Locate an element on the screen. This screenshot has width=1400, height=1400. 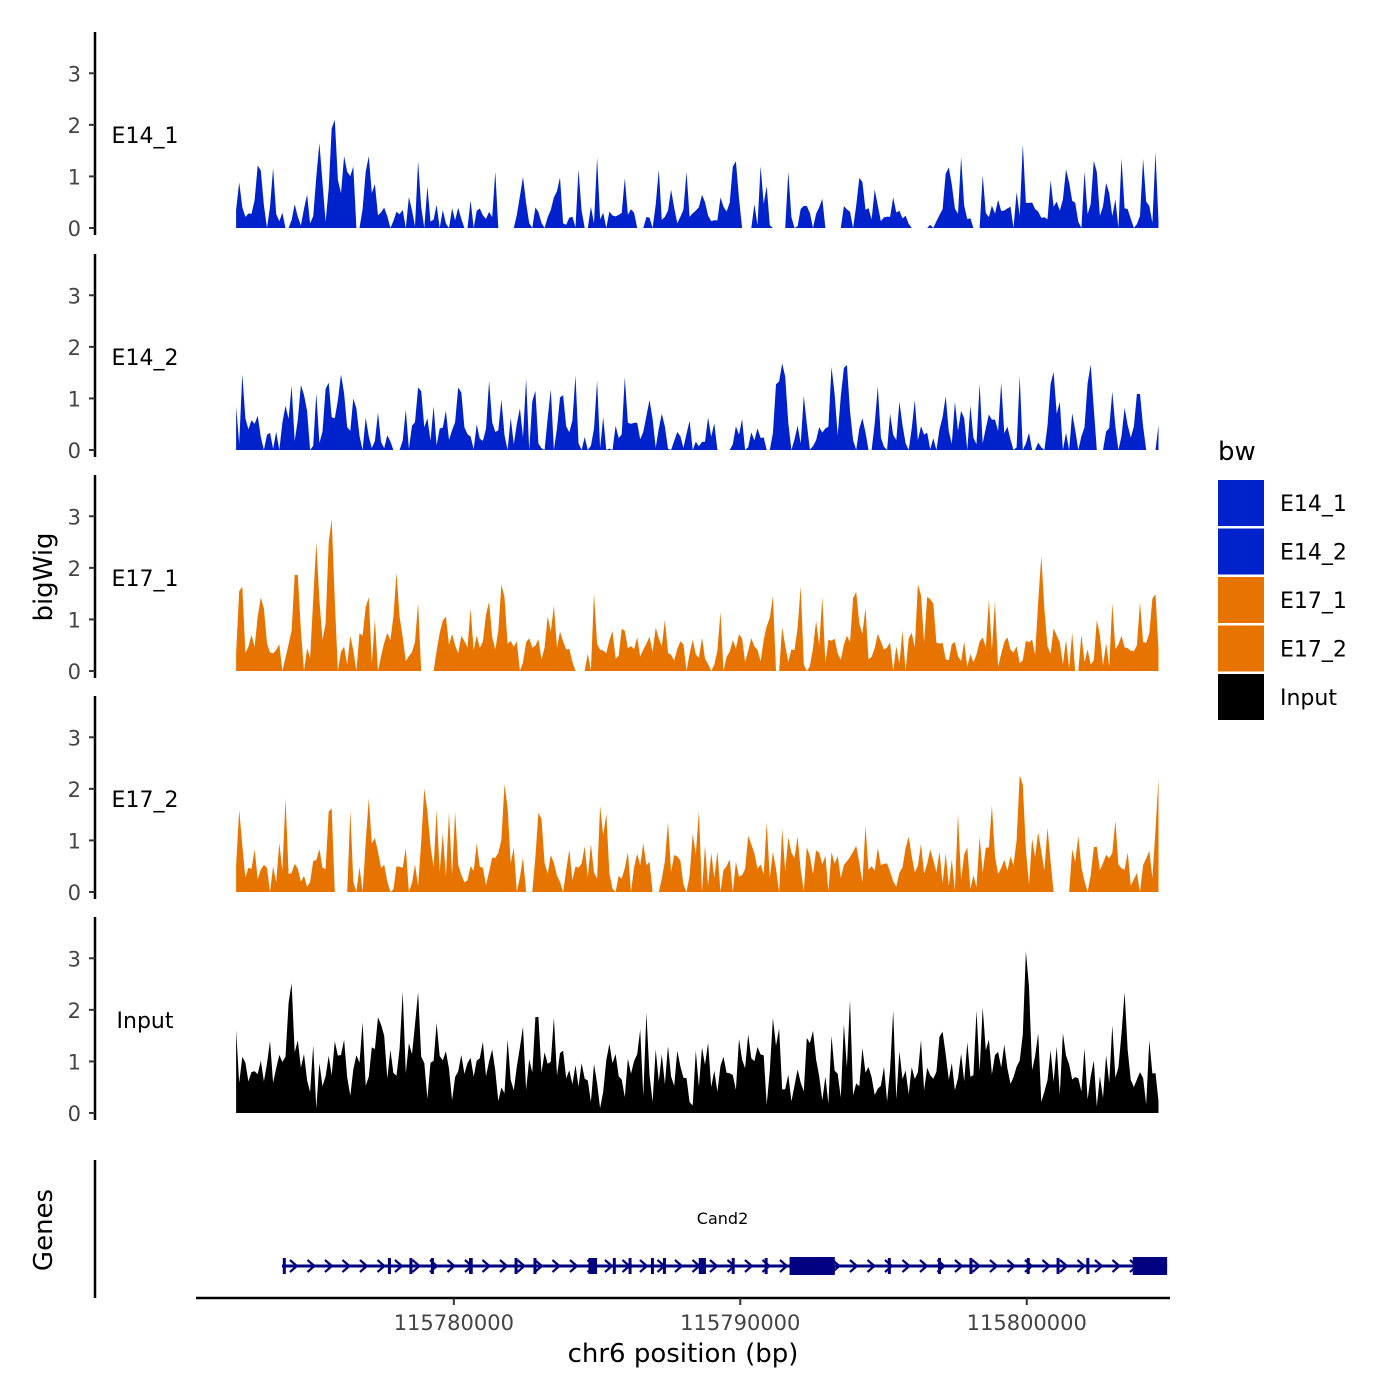
legend: bw E14_1 E14_2 E17_1 E17_2 Input is located at coordinates (1282, 578).